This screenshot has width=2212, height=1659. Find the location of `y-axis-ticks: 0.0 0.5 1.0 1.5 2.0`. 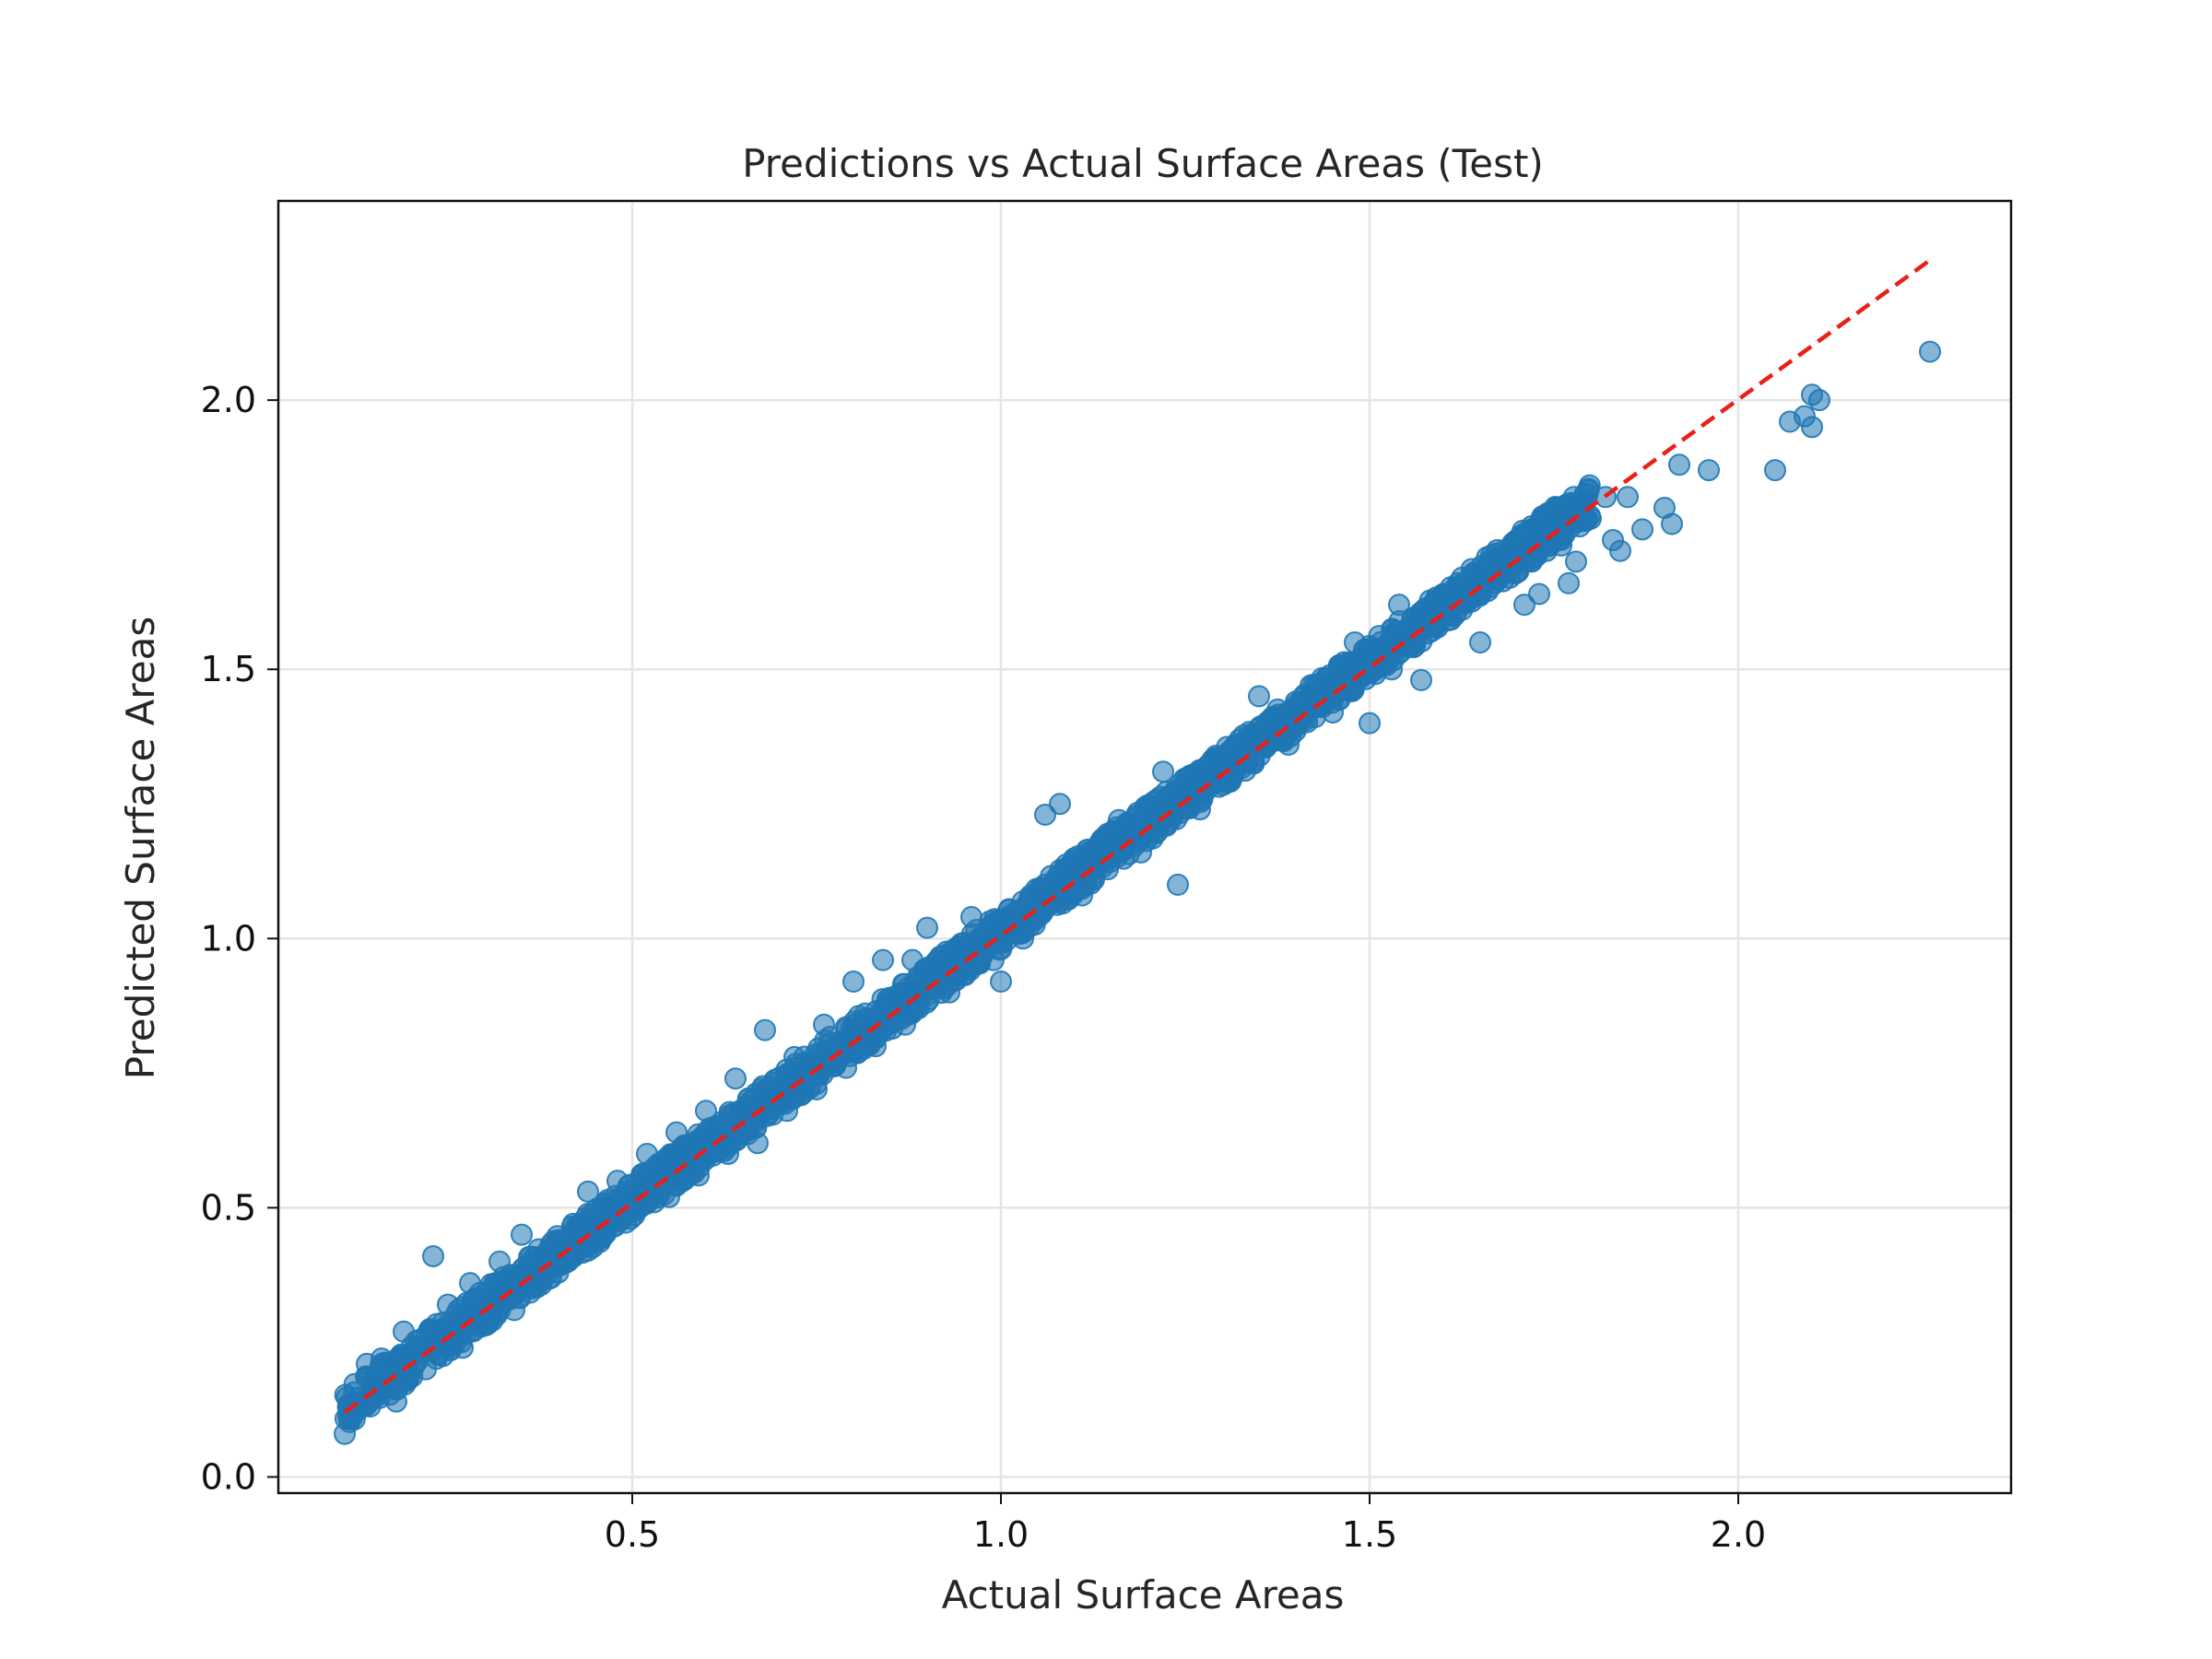

y-axis-ticks: 0.0 0.5 1.0 1.5 2.0 is located at coordinates (239, 938).